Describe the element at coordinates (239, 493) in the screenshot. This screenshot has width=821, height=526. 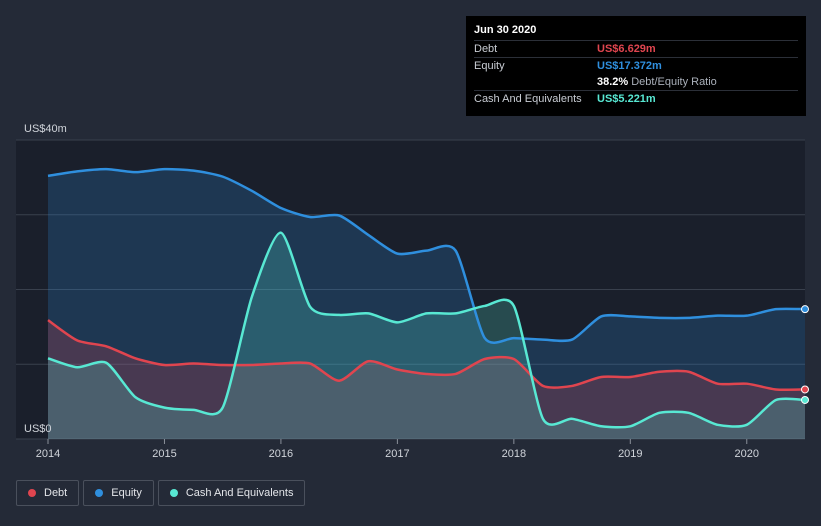
I see `legend-label-cash: Cash And Equivalents` at that location.